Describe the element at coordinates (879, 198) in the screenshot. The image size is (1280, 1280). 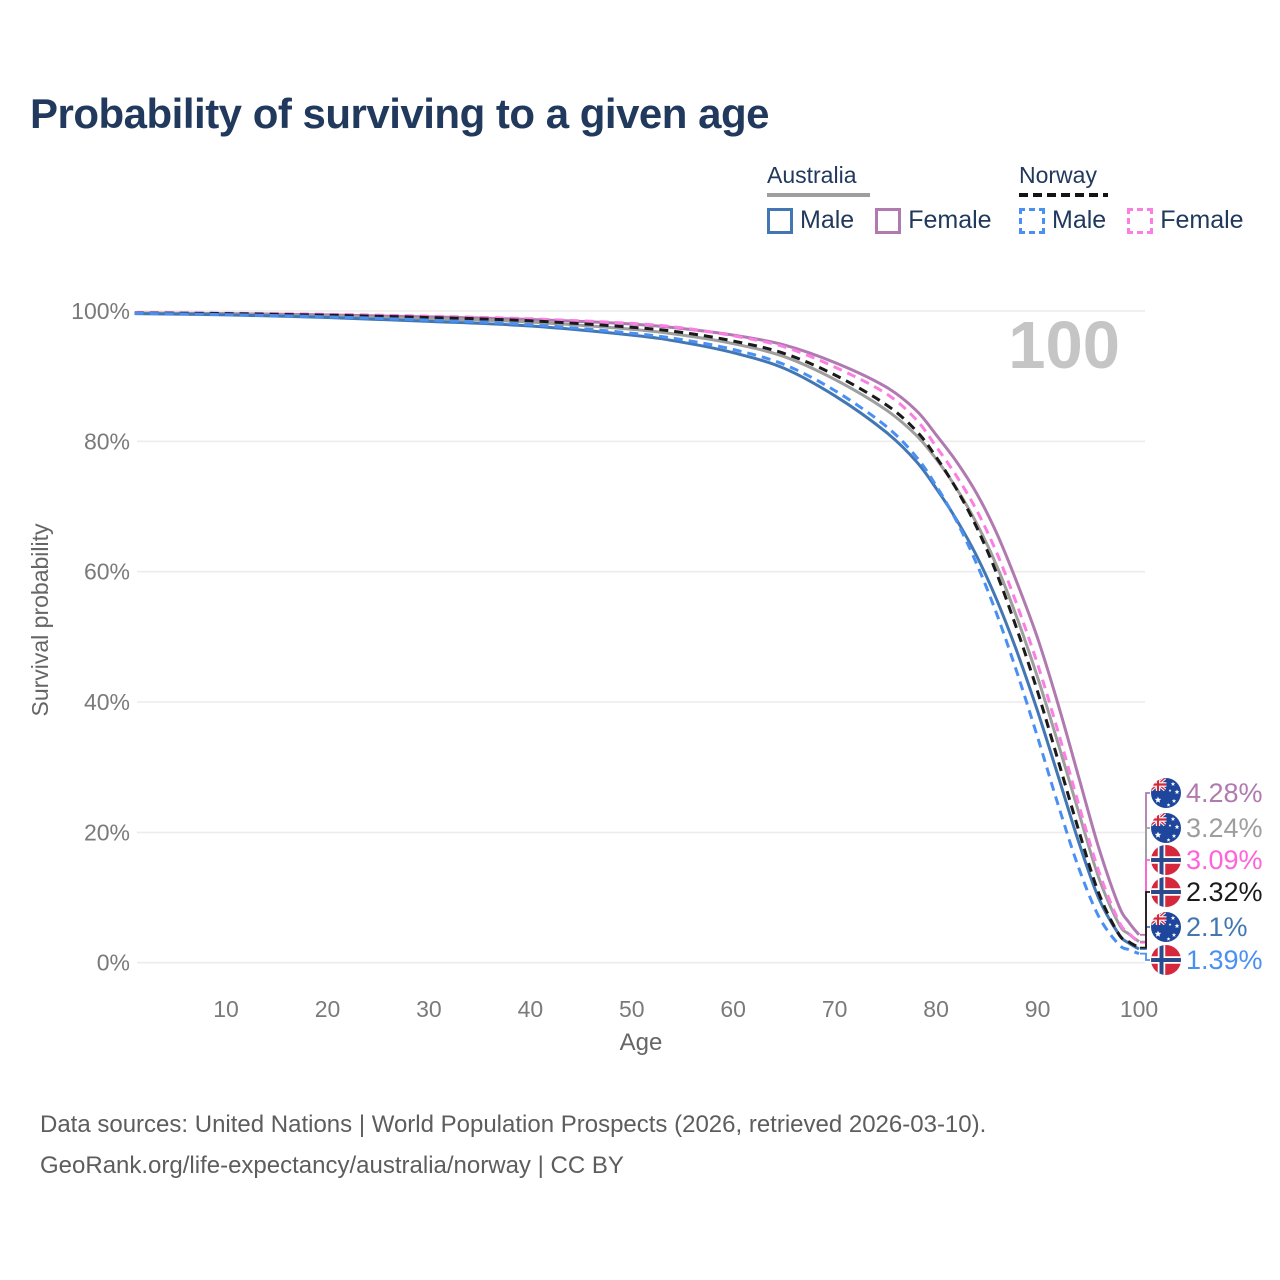
I see `legend-group-australia: Australia Male Female` at that location.